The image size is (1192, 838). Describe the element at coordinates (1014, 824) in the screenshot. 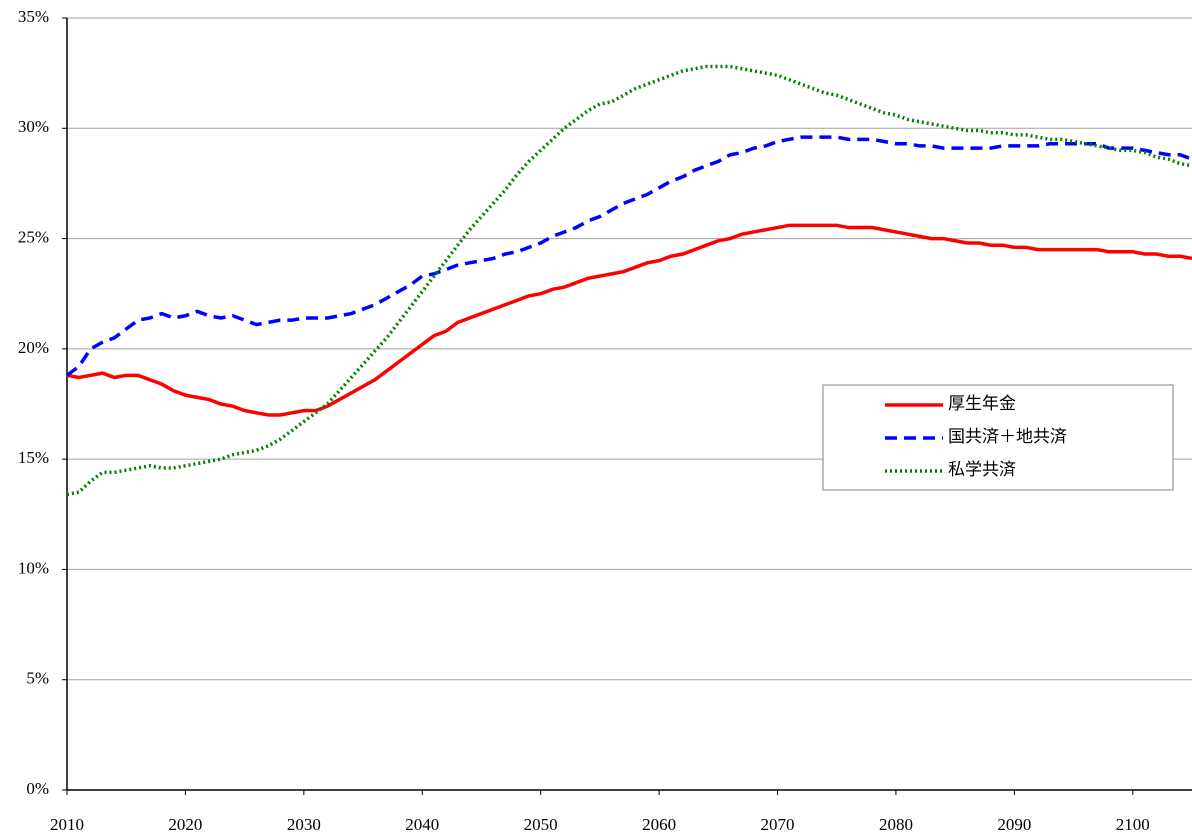

I see `x-tick-label: 2090` at that location.